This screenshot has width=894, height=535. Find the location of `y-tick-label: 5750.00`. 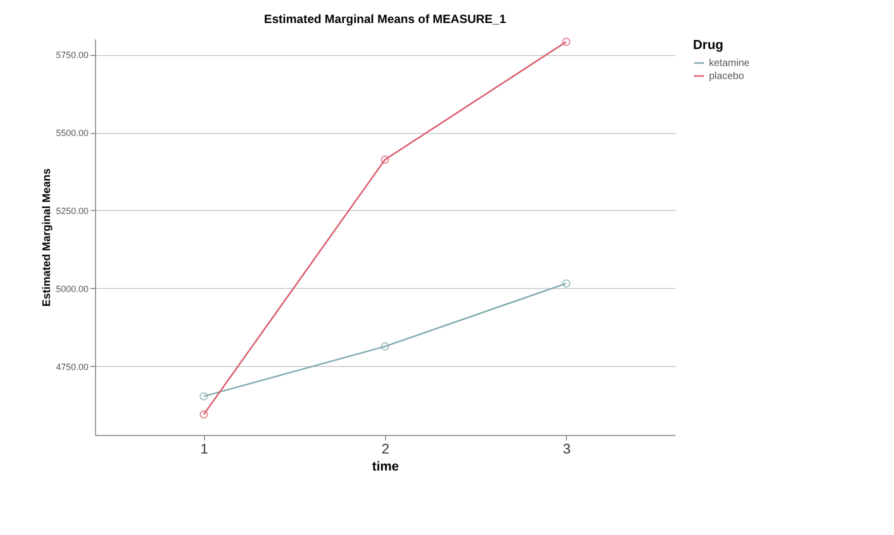

y-tick-label: 5750.00 is located at coordinates (72, 55).